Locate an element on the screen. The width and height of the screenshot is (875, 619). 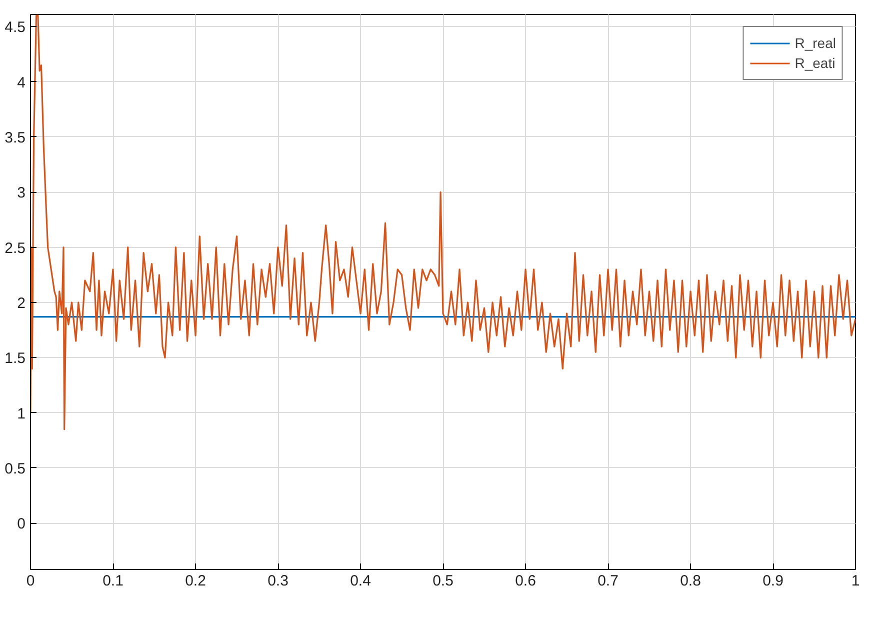
y-tick-label: 4.5 is located at coordinates (15, 27).